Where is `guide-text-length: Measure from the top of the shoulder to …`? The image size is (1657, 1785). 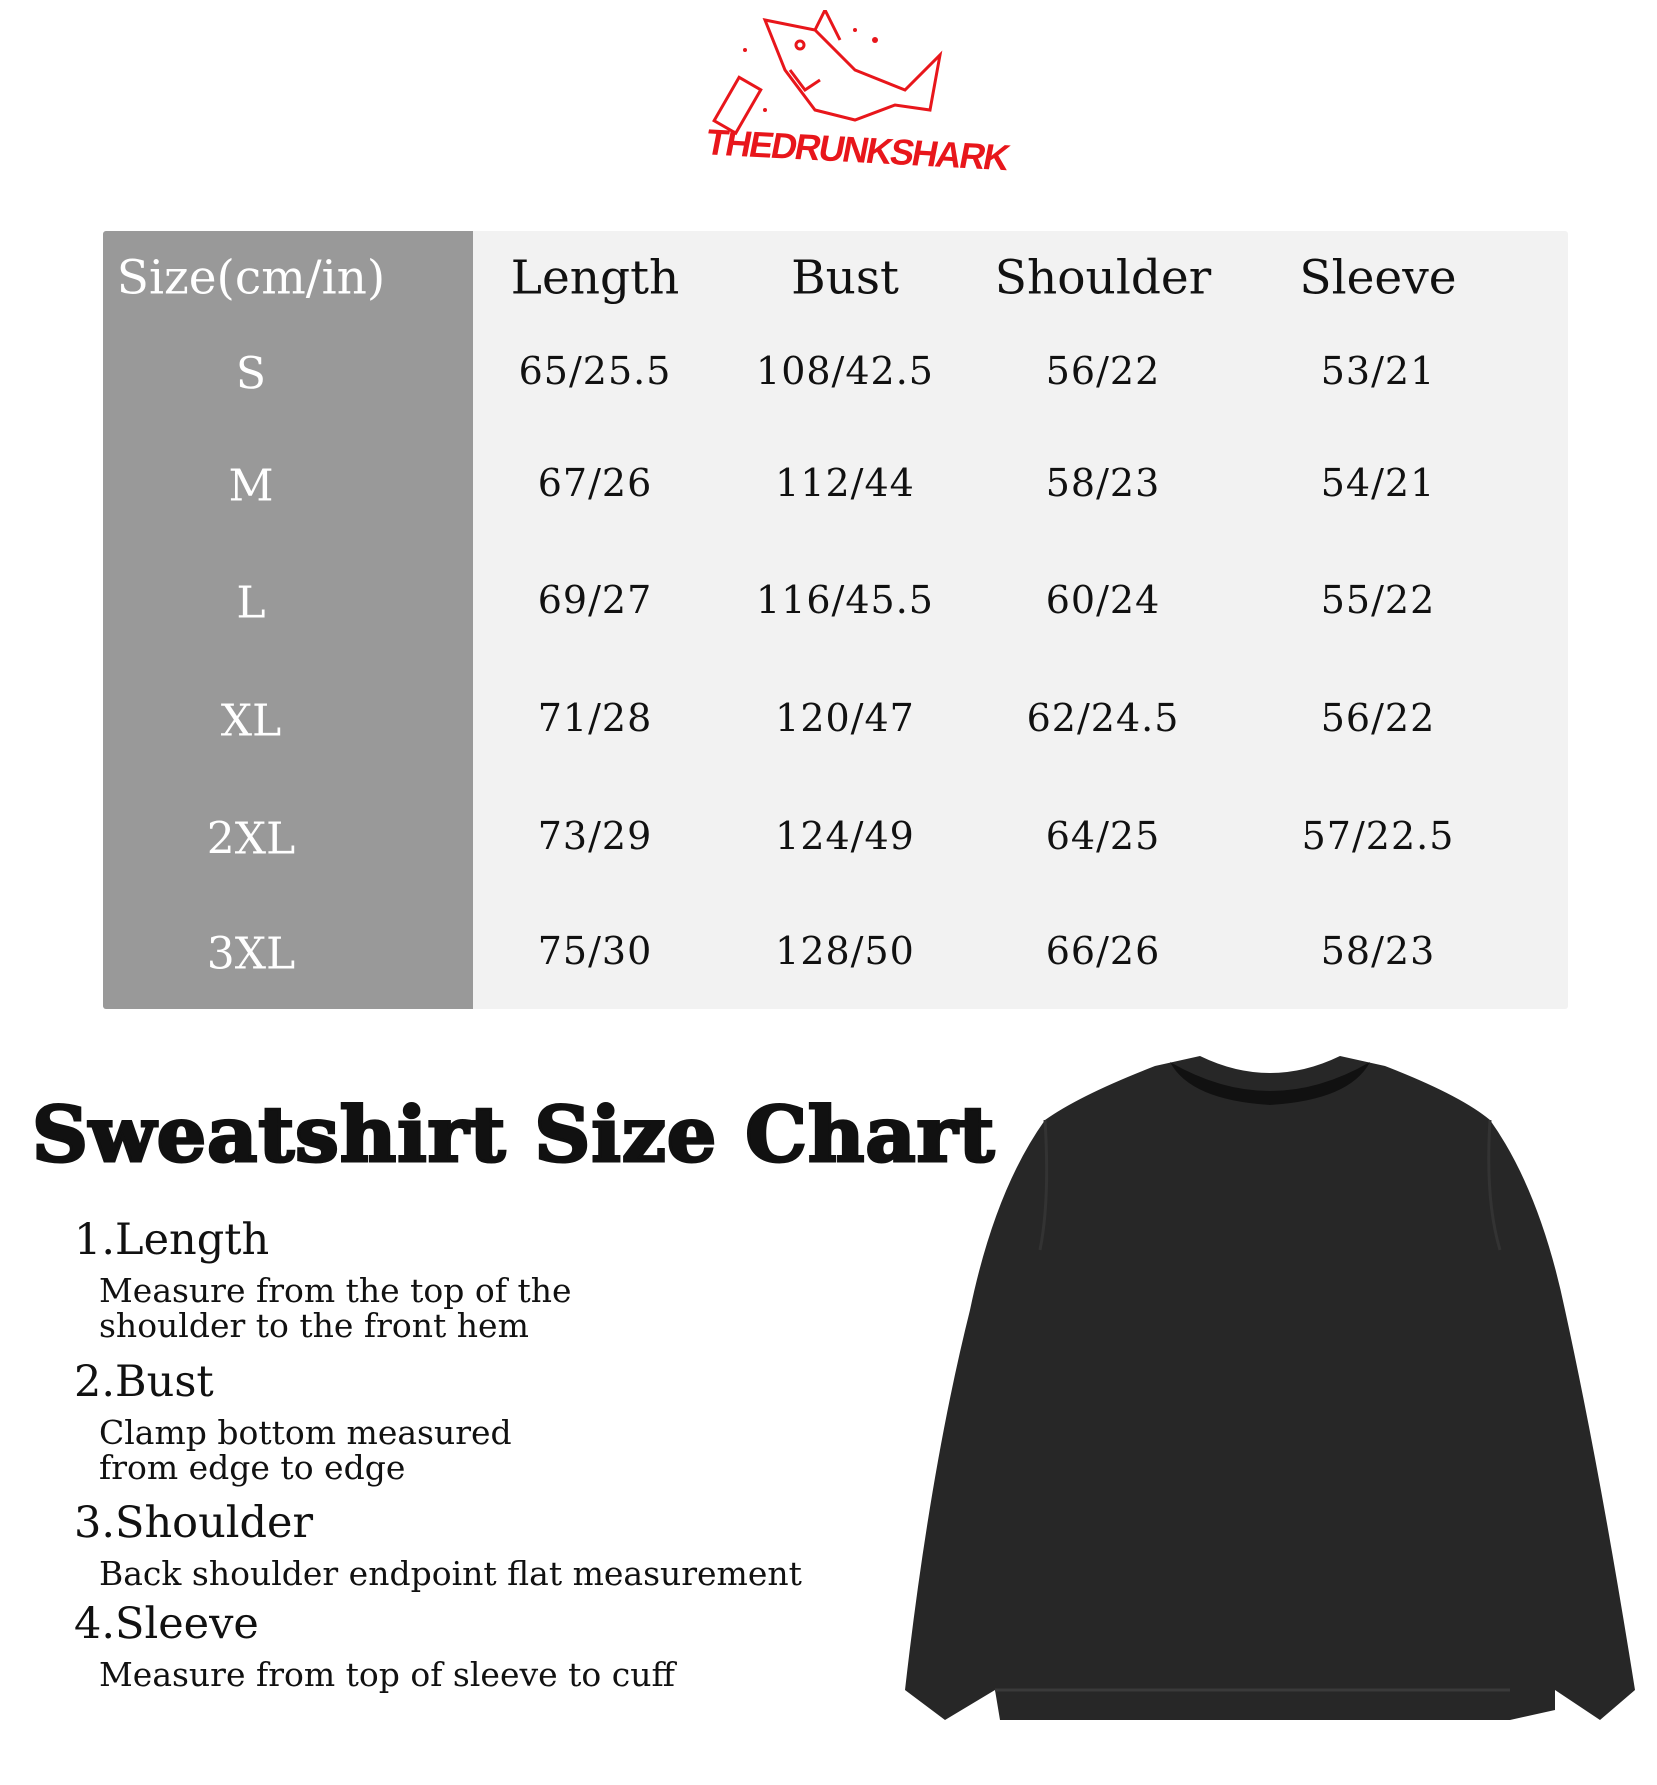 guide-text-length: Measure from the top of the shoulder to … is located at coordinates (335, 1308).